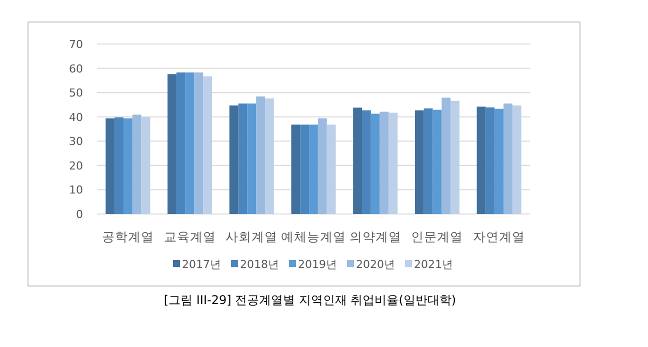 Image resolution: width=648 pixels, height=347 pixels. I want to click on y-tick-label: 0, so click(79, 214).